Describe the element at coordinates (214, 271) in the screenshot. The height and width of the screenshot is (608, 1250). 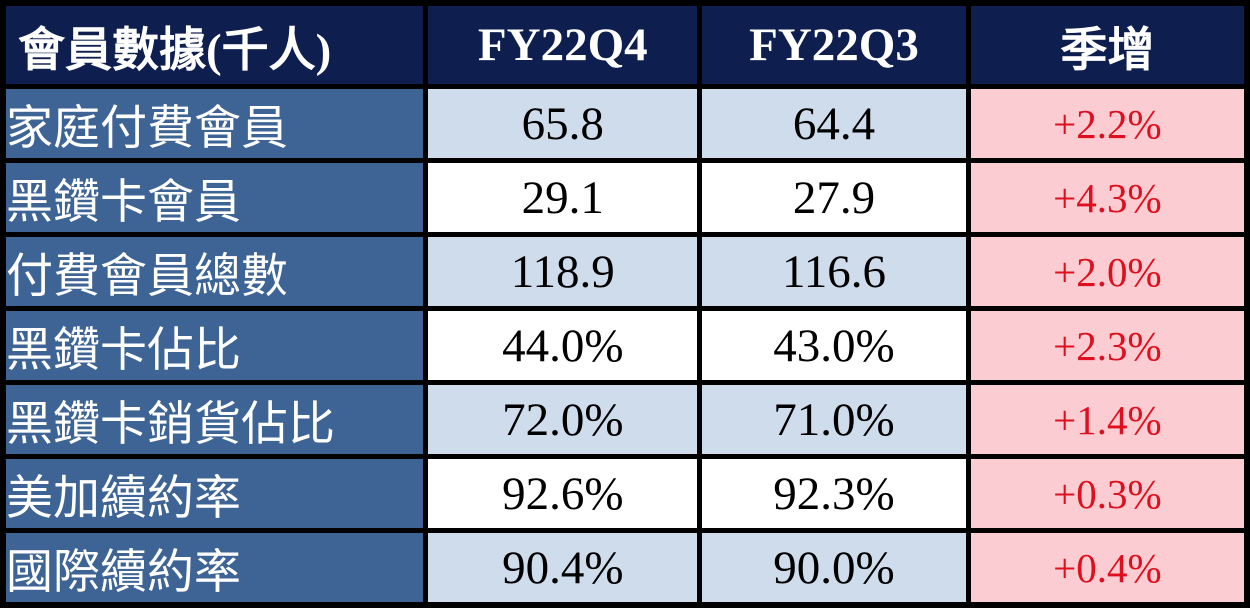
I see `row-label-cell: 付費會員總數` at that location.